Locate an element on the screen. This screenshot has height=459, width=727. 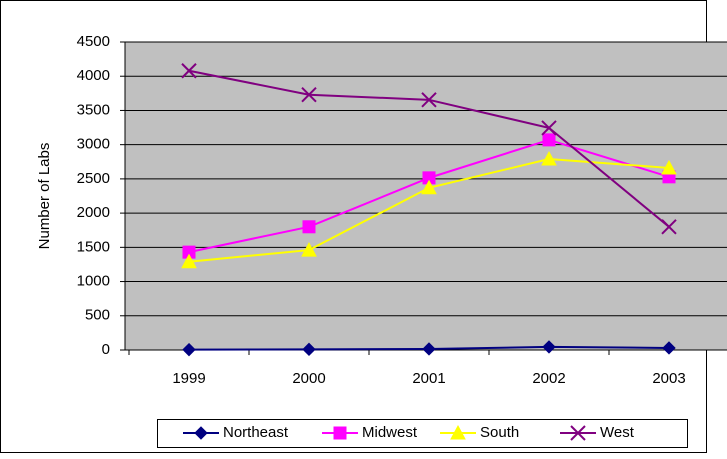
legend-label: Northeast is located at coordinates (256, 432).